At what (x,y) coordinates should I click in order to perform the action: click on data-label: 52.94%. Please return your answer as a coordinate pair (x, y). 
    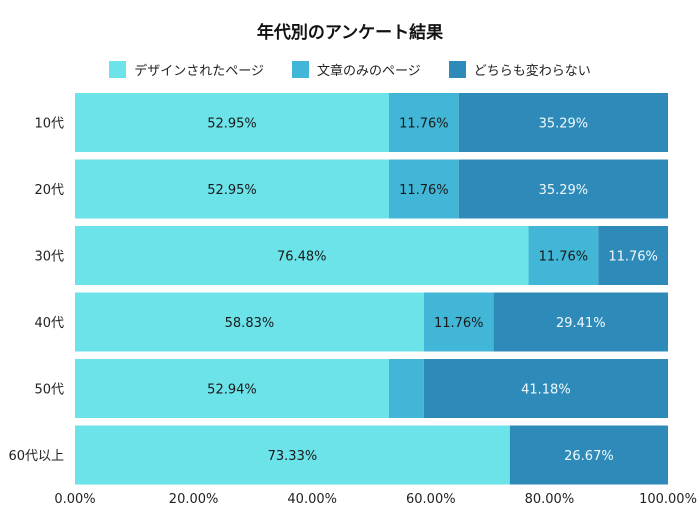
    Looking at the image, I should click on (232, 390).